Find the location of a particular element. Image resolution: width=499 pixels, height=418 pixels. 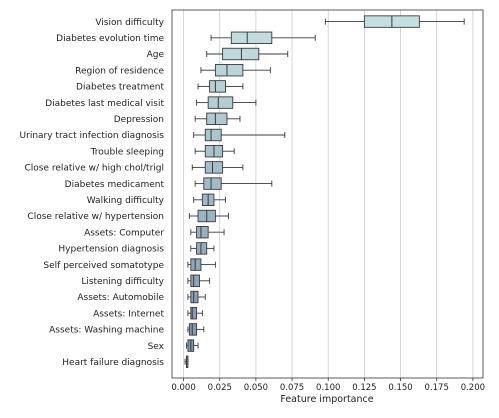

category-label: Close relative w/ high chol/trigl is located at coordinates (94, 169).